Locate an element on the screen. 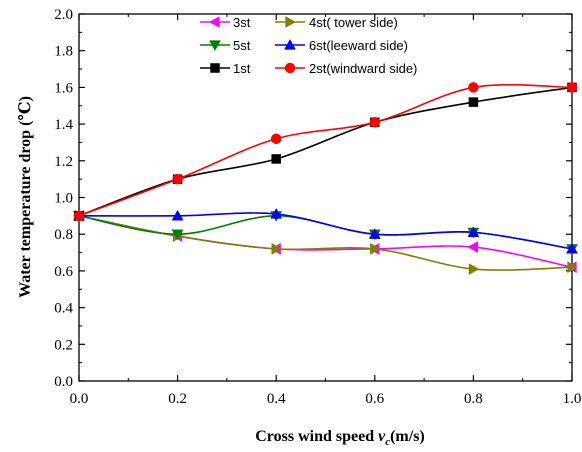 This screenshot has width=582, height=452. y-tick-label: 0.4 is located at coordinates (63, 309).